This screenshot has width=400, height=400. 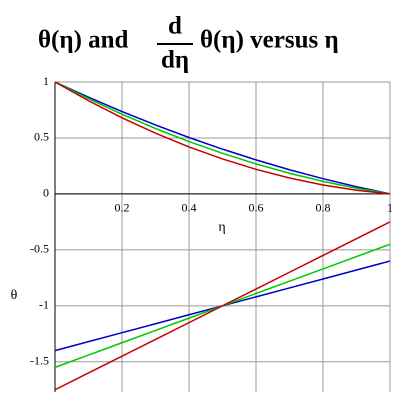 What do you see at coordinates (189, 208) in the screenshot?
I see `x-tick-label: 0.4` at bounding box center [189, 208].